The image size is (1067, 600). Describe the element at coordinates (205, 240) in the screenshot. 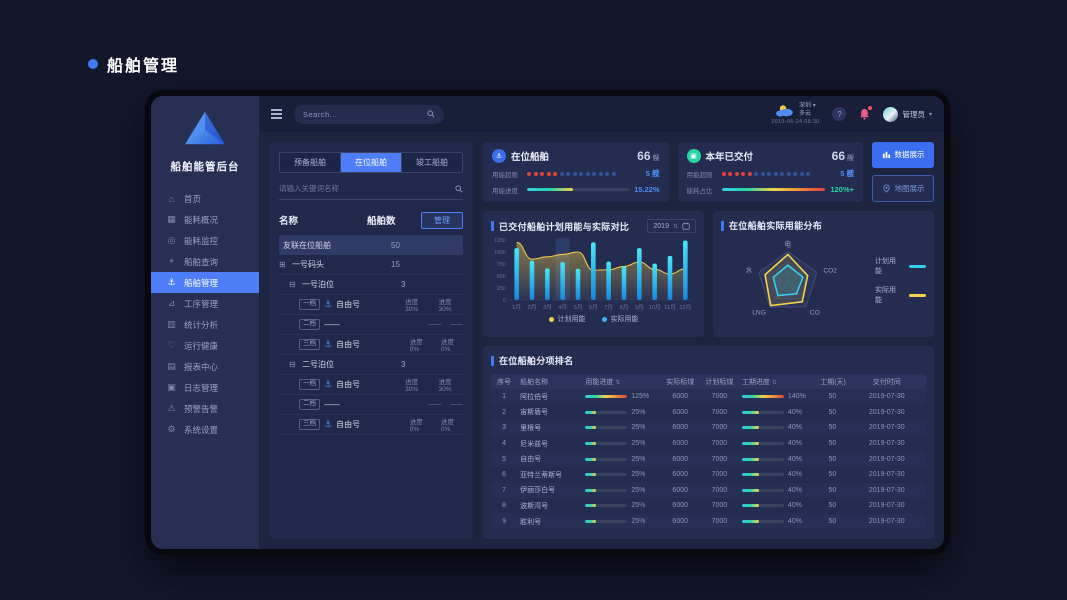

I see `sidebar-item-energy-monitor: ◎ 能耗监控` at that location.